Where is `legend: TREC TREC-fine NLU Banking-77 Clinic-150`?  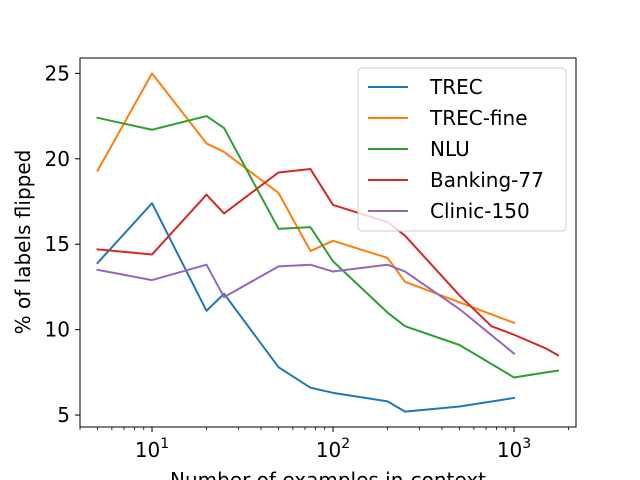
legend: TREC TREC-fine NLU Banking-77 Clinic-150 is located at coordinates (462, 149).